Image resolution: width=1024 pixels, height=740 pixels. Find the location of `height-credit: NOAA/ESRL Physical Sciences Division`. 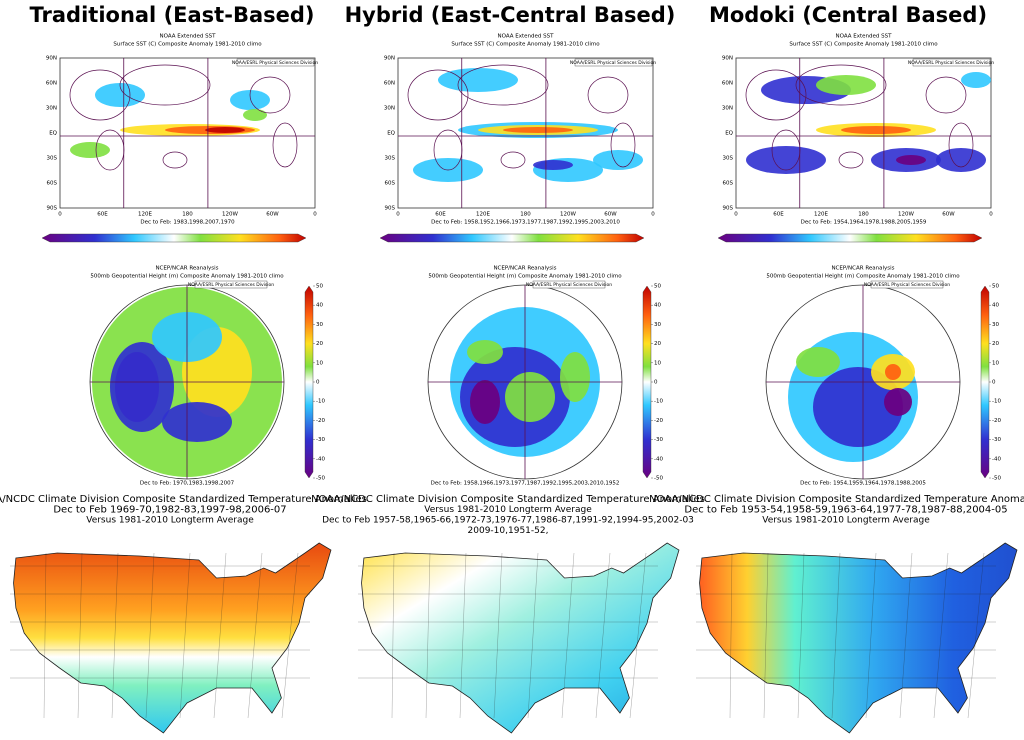

height-credit: NOAA/ESRL Physical Sciences Division is located at coordinates (231, 285).